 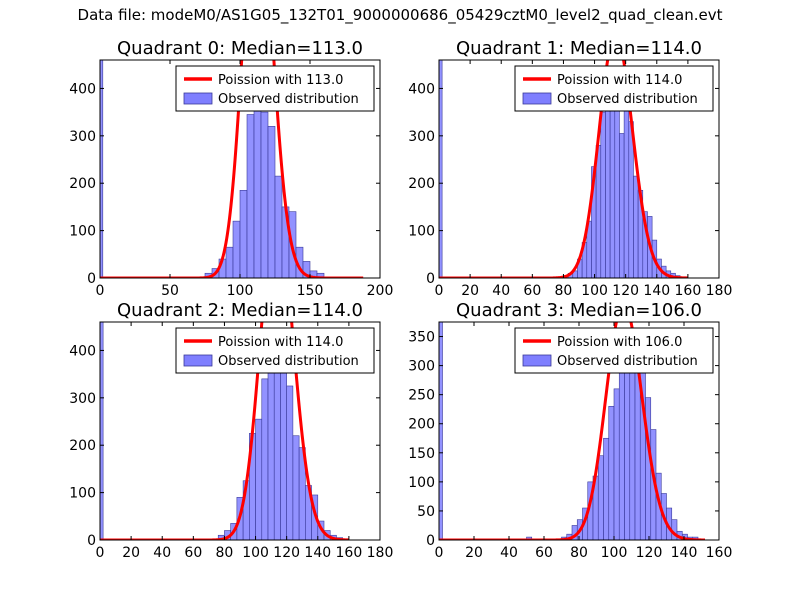 I want to click on q0-ytick-label: 200, so click(x=82, y=184).